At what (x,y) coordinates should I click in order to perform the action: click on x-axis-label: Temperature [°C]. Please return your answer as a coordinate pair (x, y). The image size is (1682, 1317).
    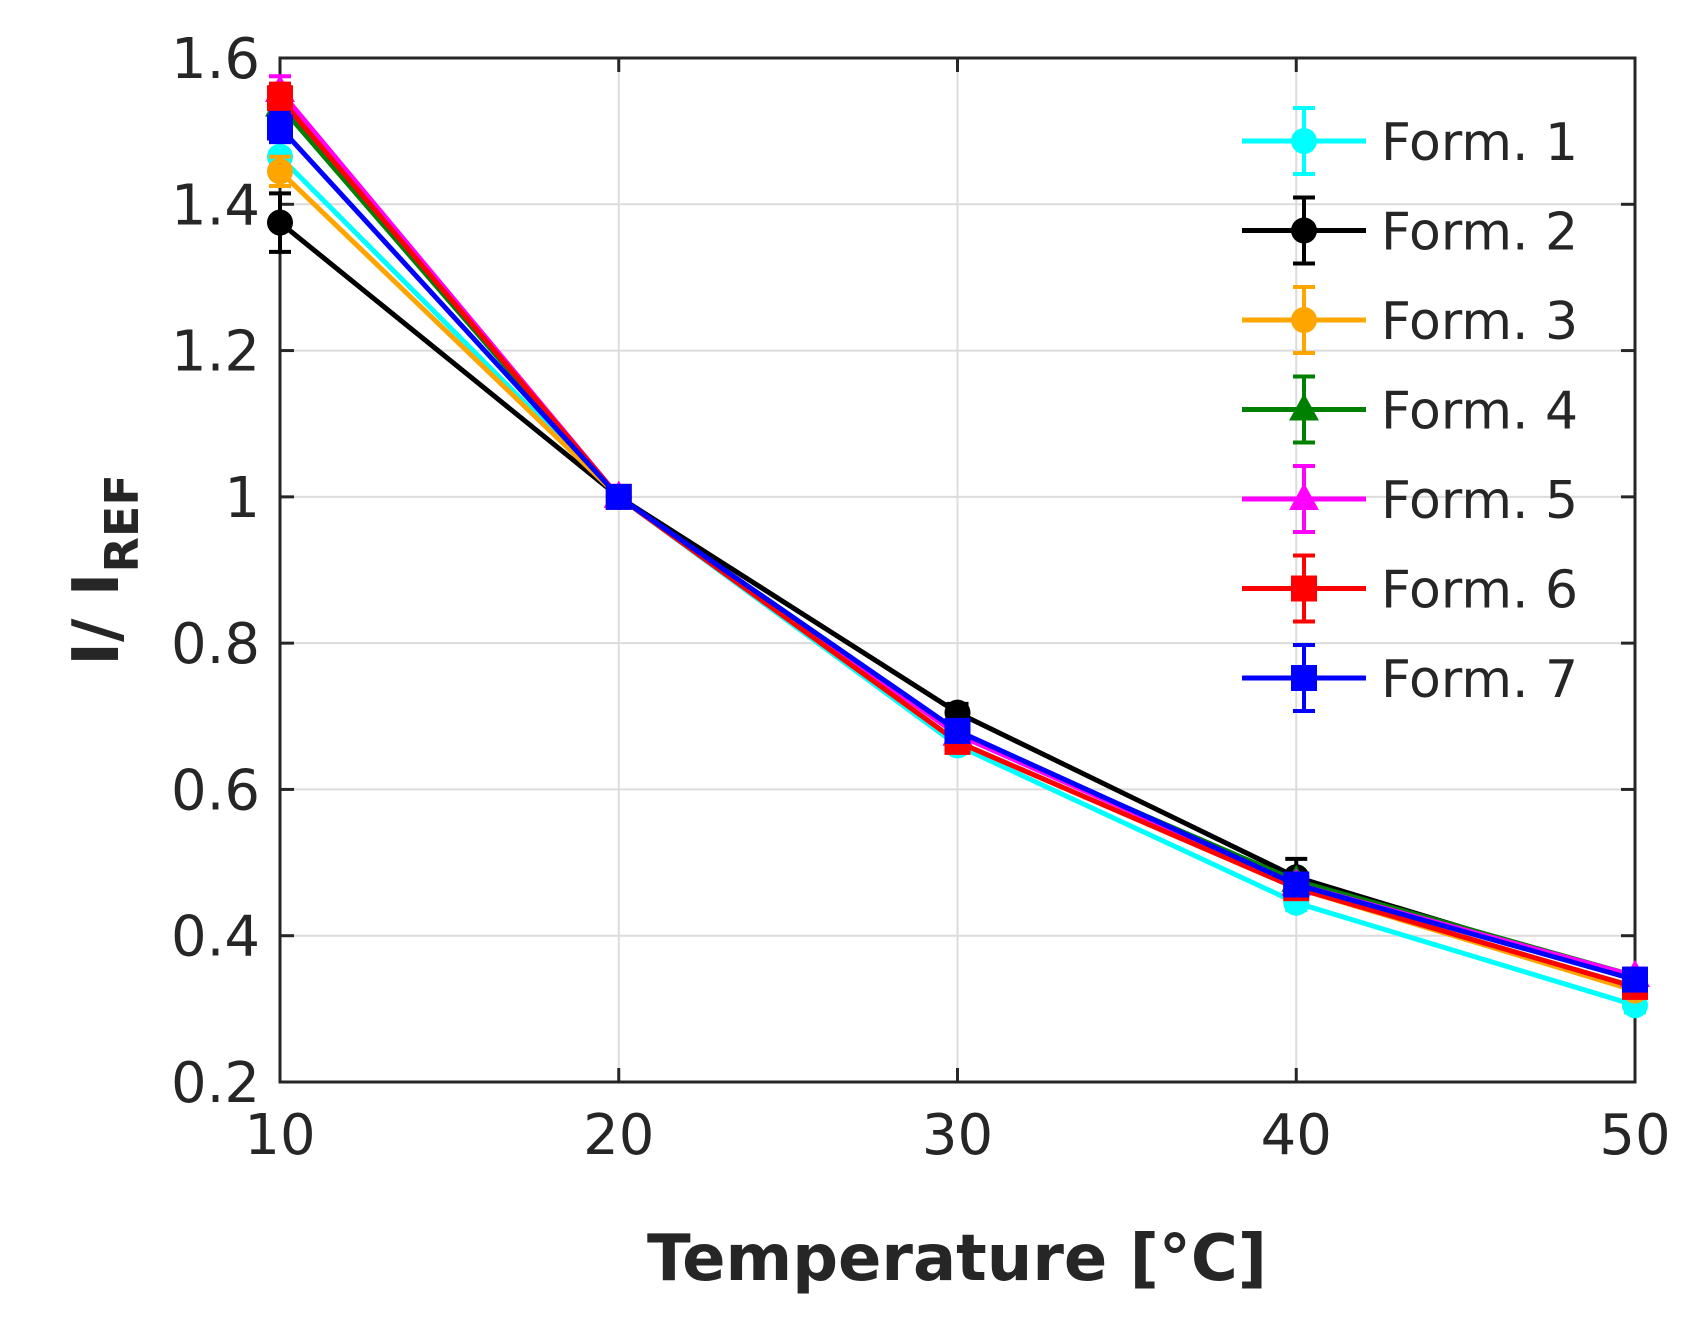
    Looking at the image, I should click on (957, 1259).